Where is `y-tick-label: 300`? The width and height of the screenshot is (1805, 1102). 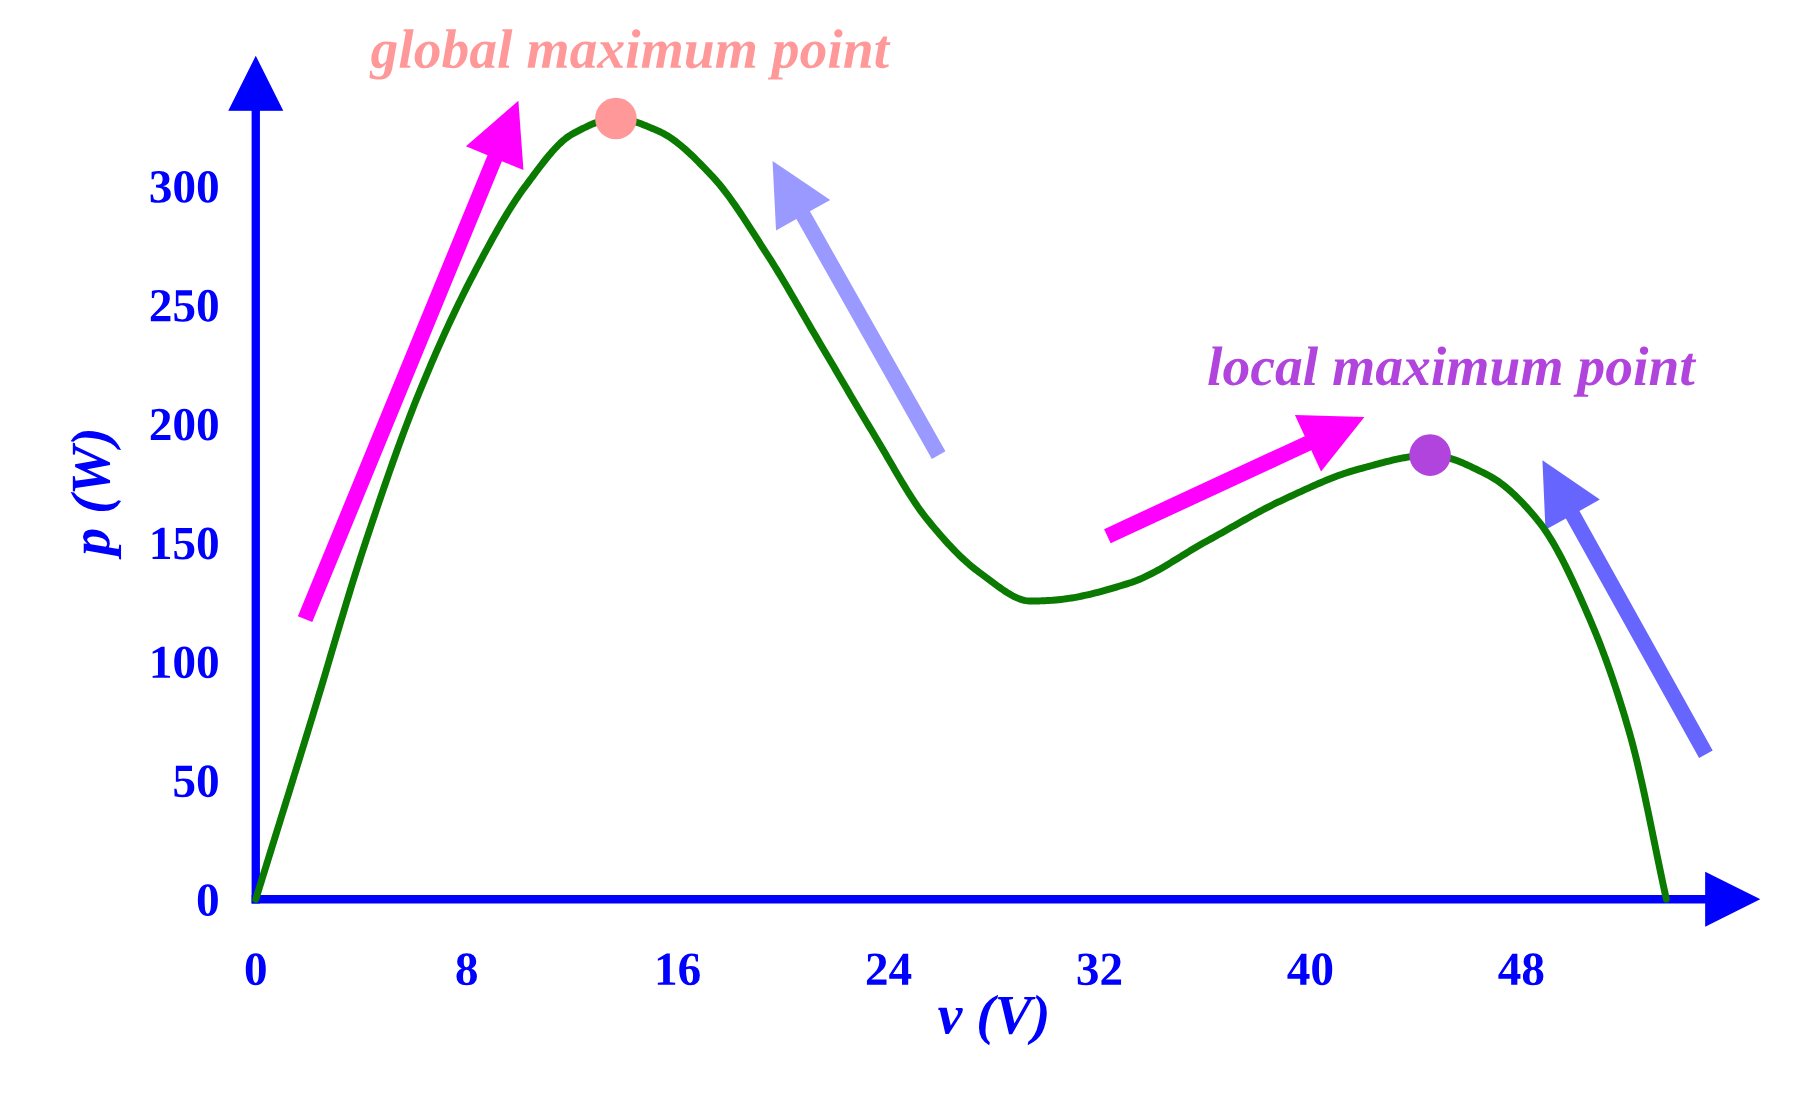 y-tick-label: 300 is located at coordinates (184, 186).